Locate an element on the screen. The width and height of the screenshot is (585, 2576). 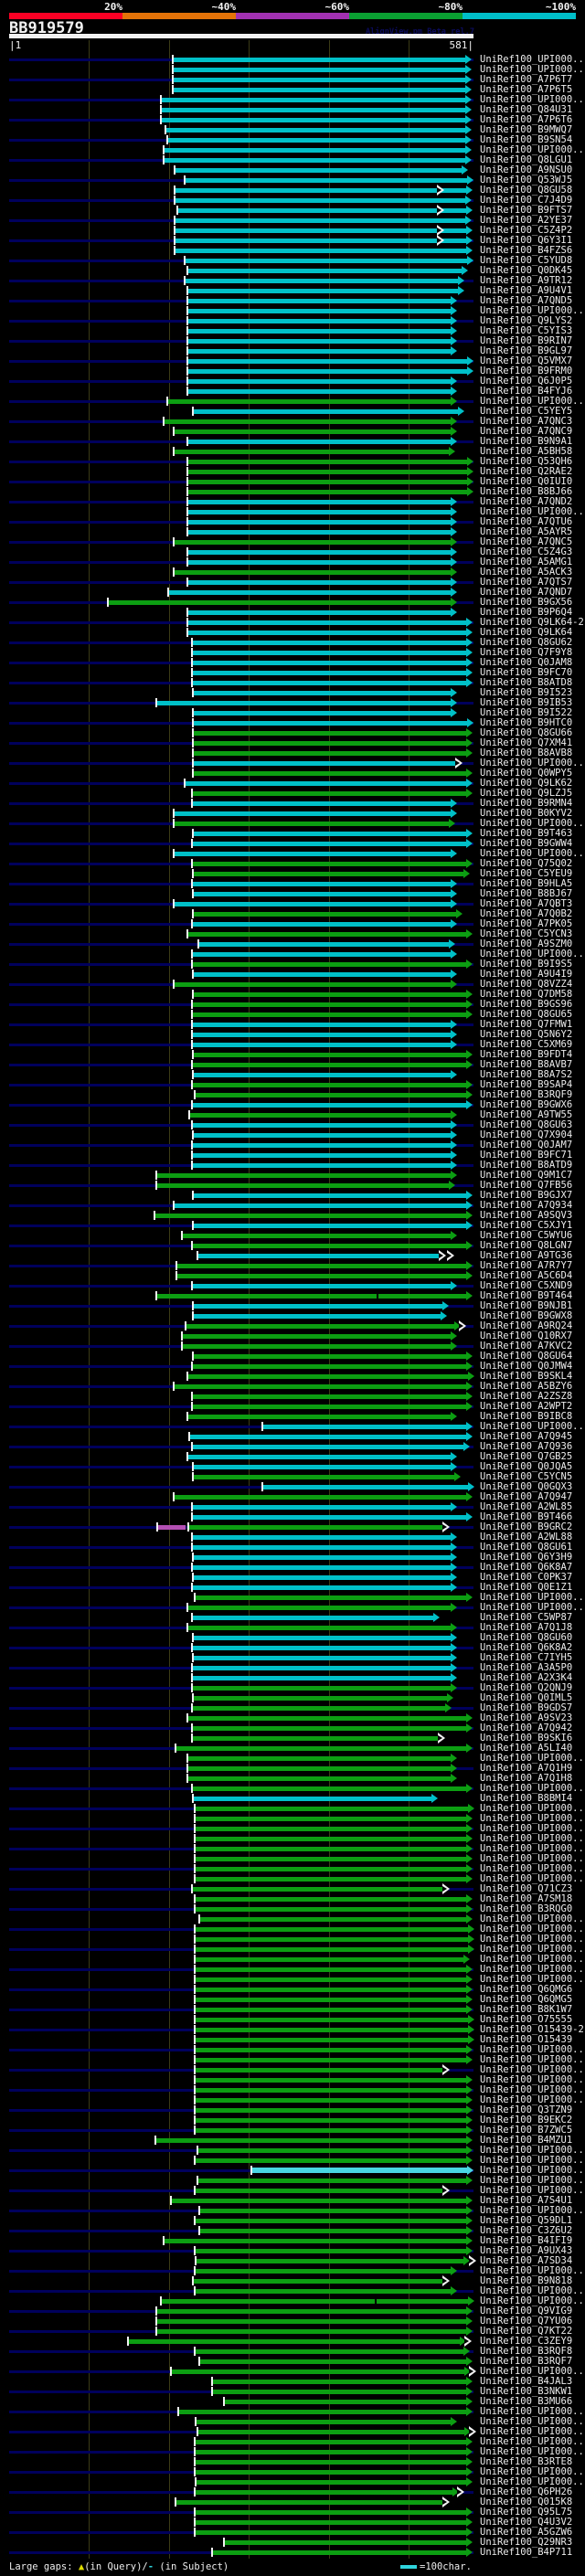
hit-label: UniRef100_O15439 is located at coordinates (527, 2039).